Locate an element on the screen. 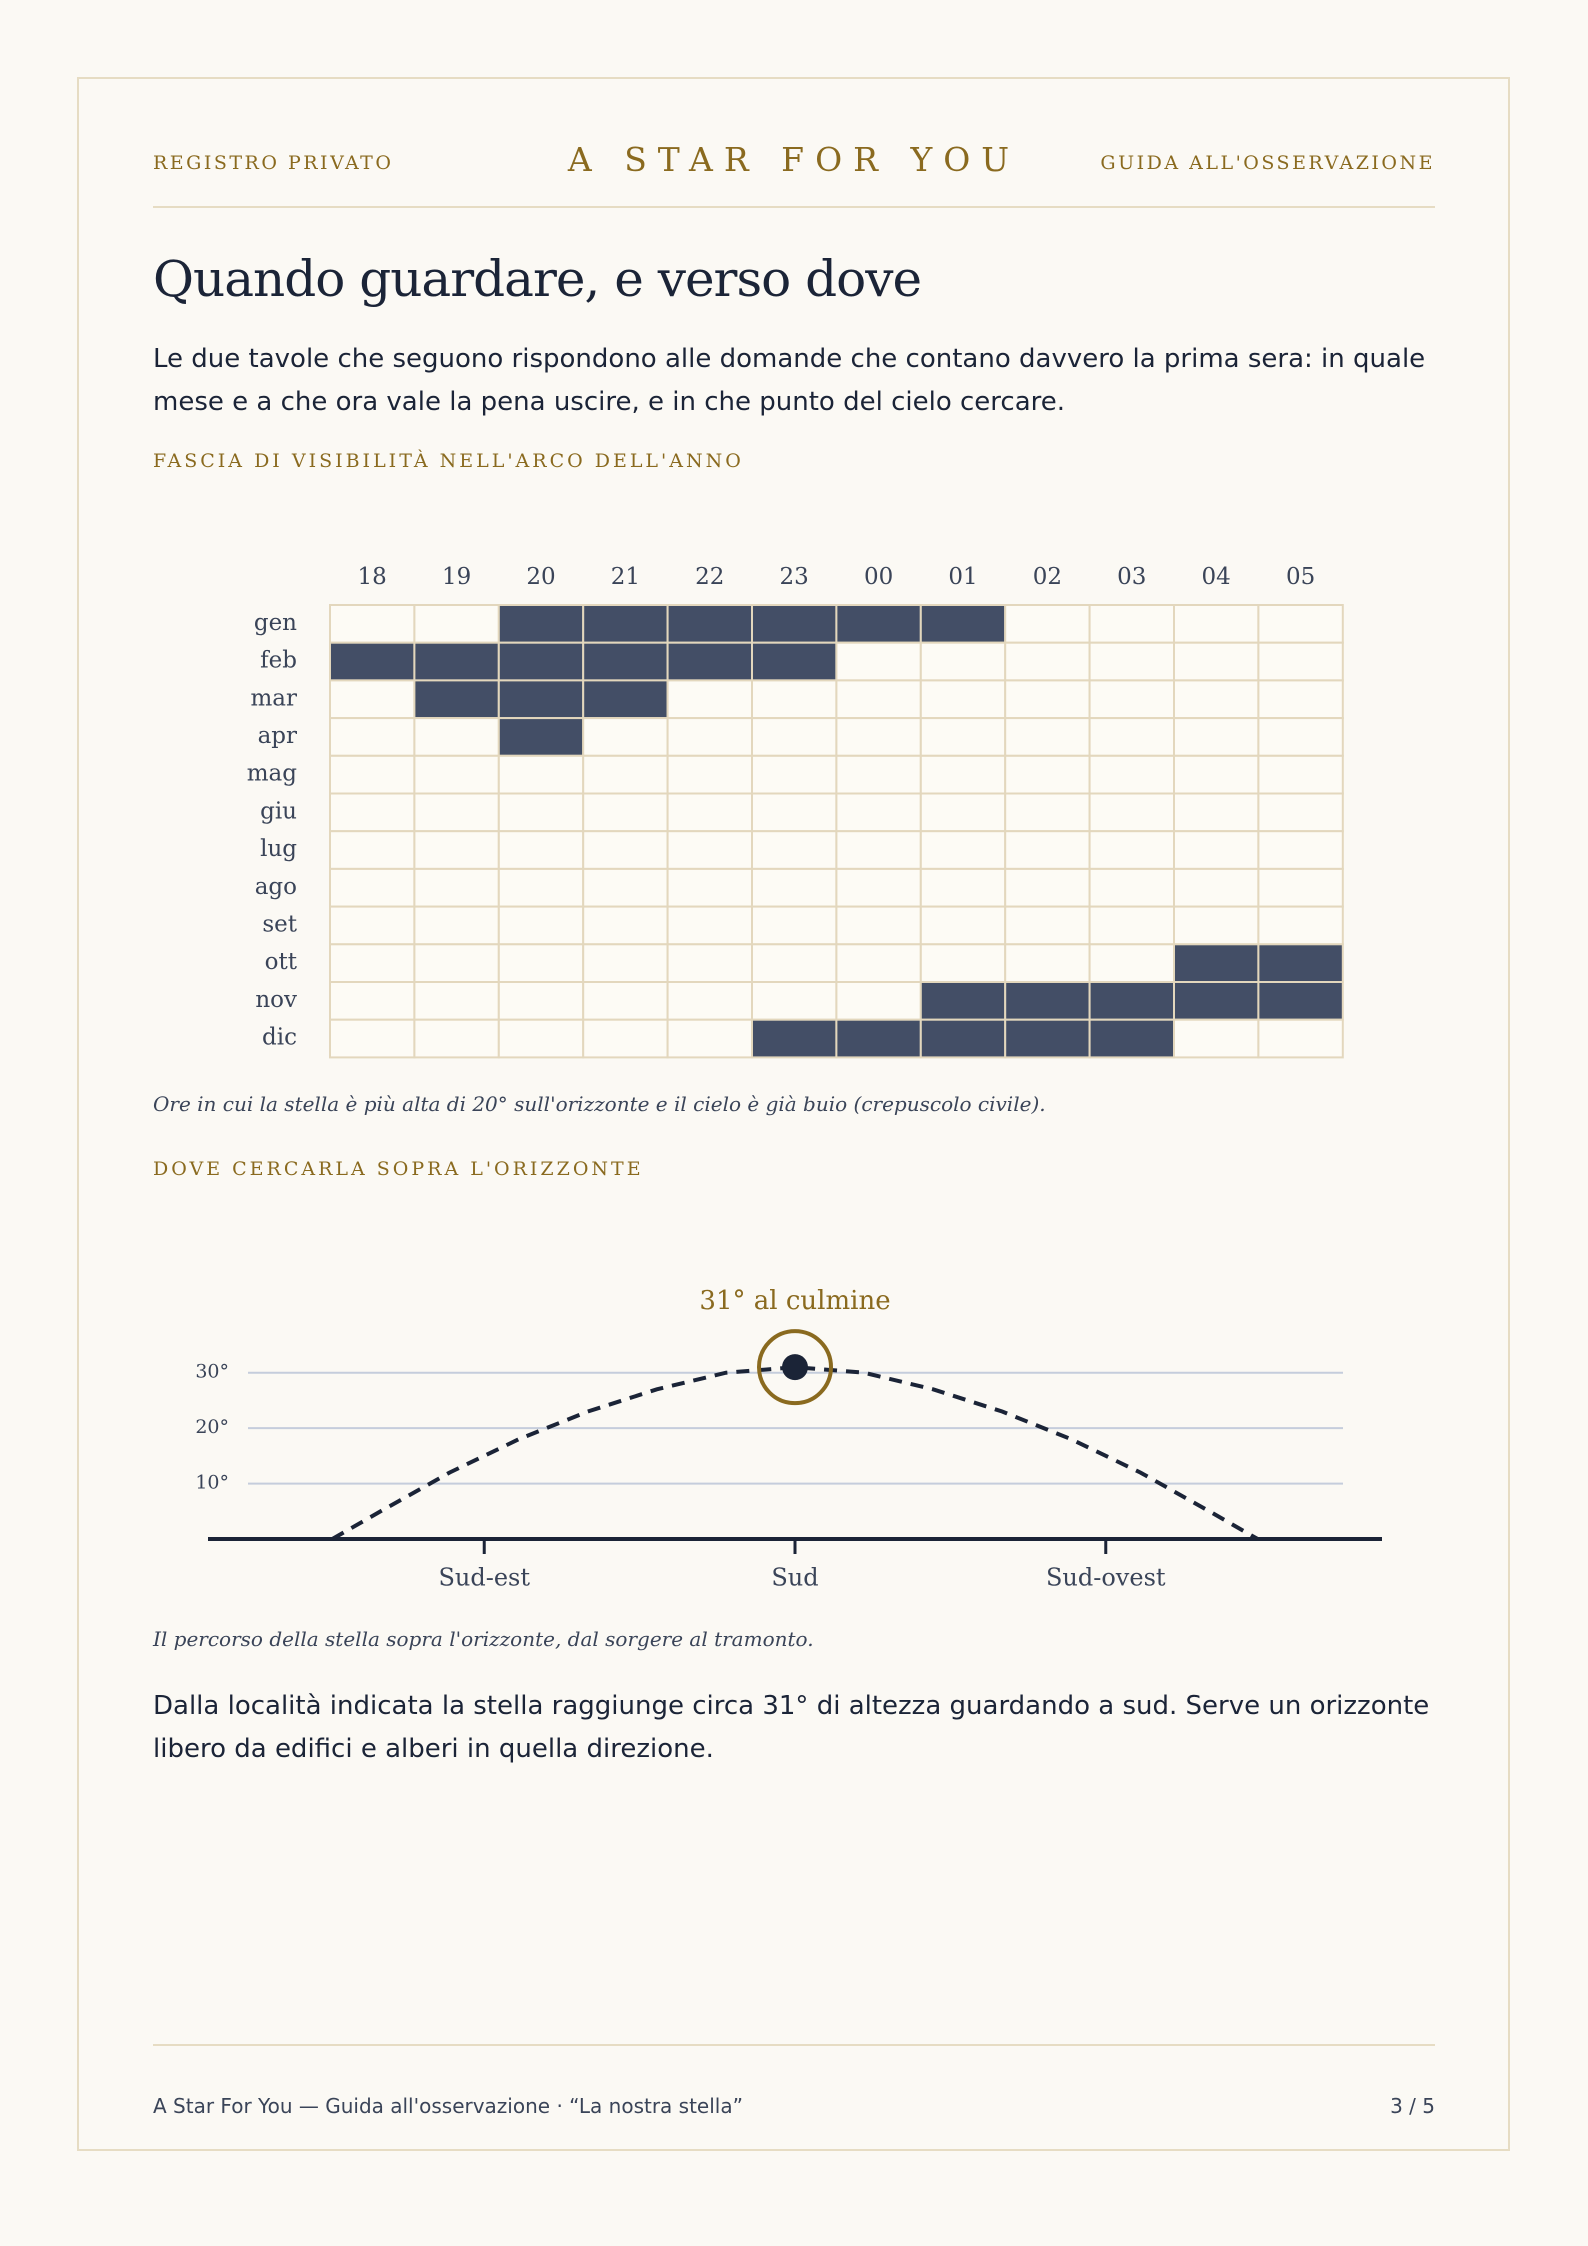  column-label: 22 is located at coordinates (709, 577).